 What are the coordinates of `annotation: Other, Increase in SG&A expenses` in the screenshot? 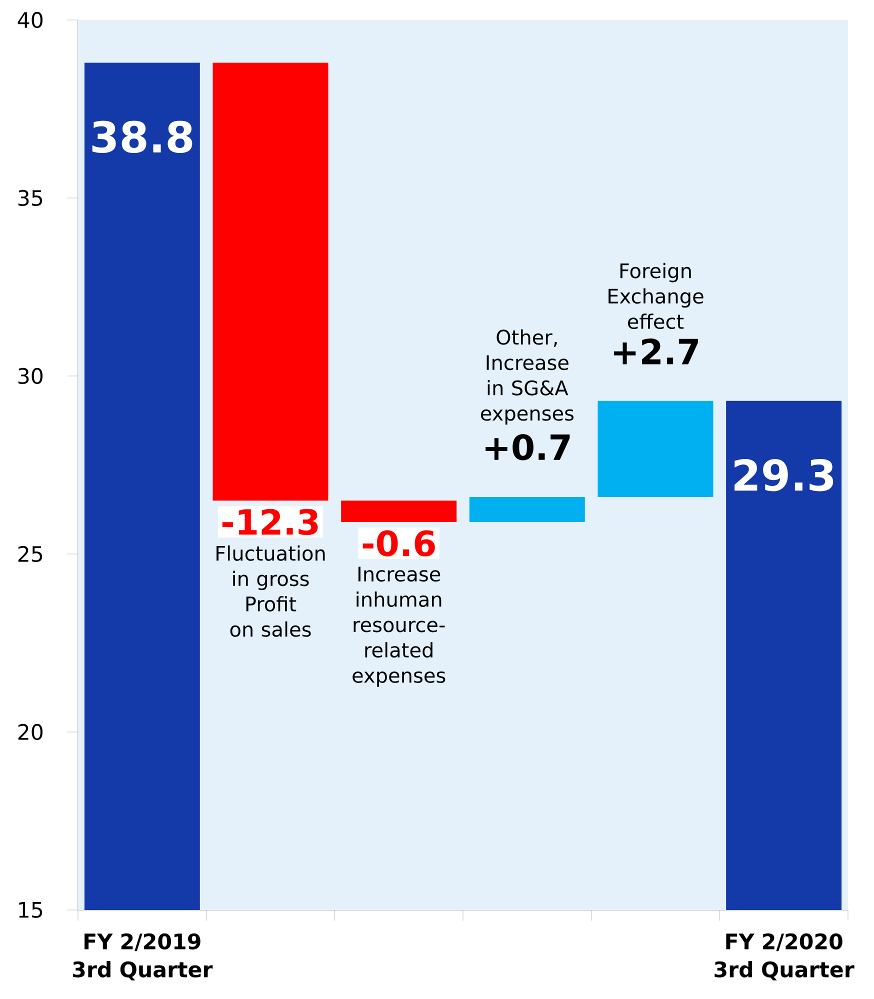 It's located at (527, 377).